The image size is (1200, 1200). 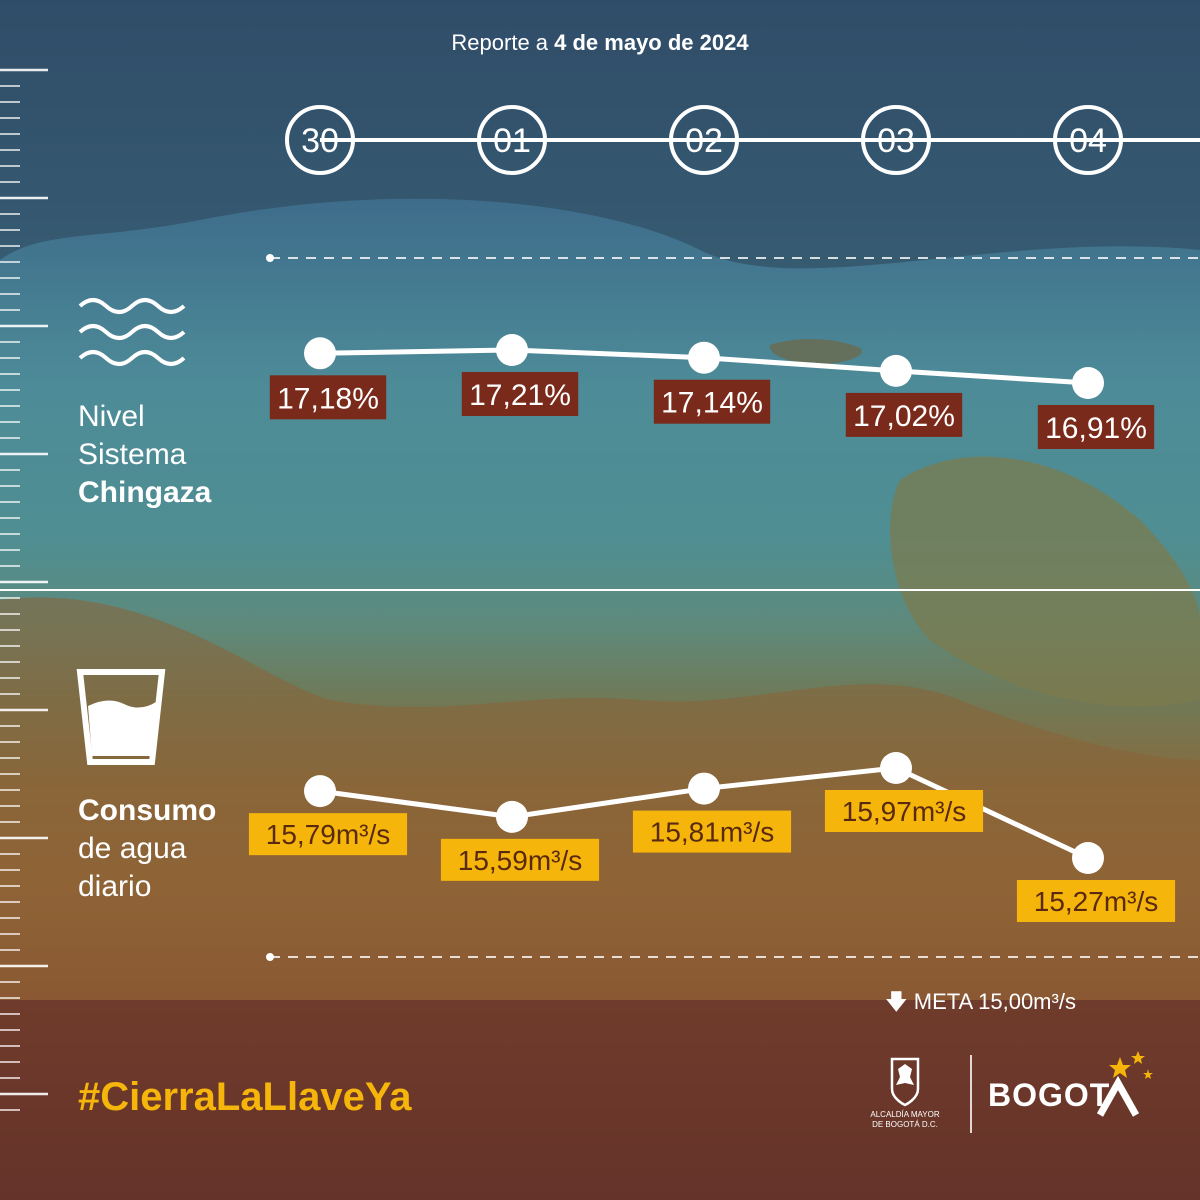 I want to click on data-label: 17,21%, so click(x=520, y=395).